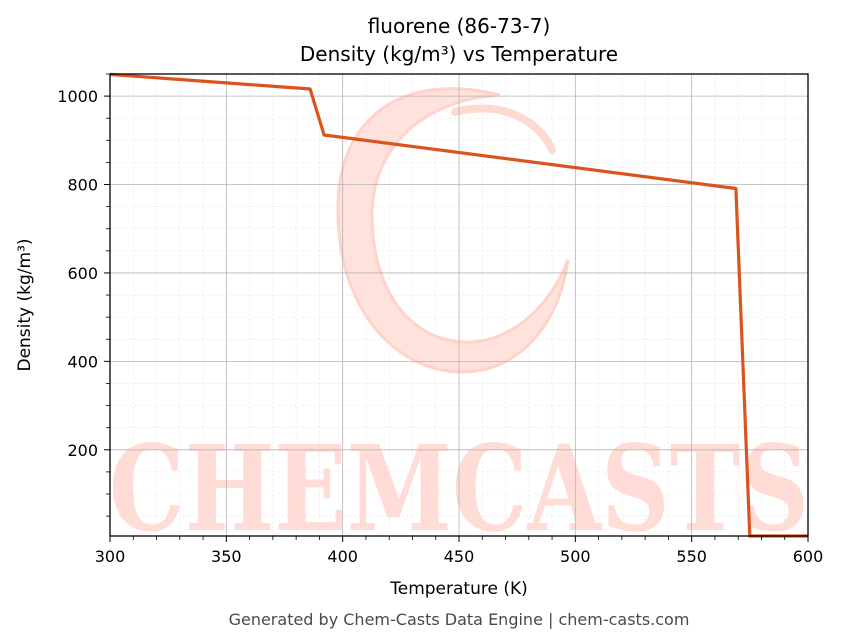 The height and width of the screenshot is (644, 843). What do you see at coordinates (459, 26) in the screenshot?
I see `chart-title: fluorene (86-73-7)` at bounding box center [459, 26].